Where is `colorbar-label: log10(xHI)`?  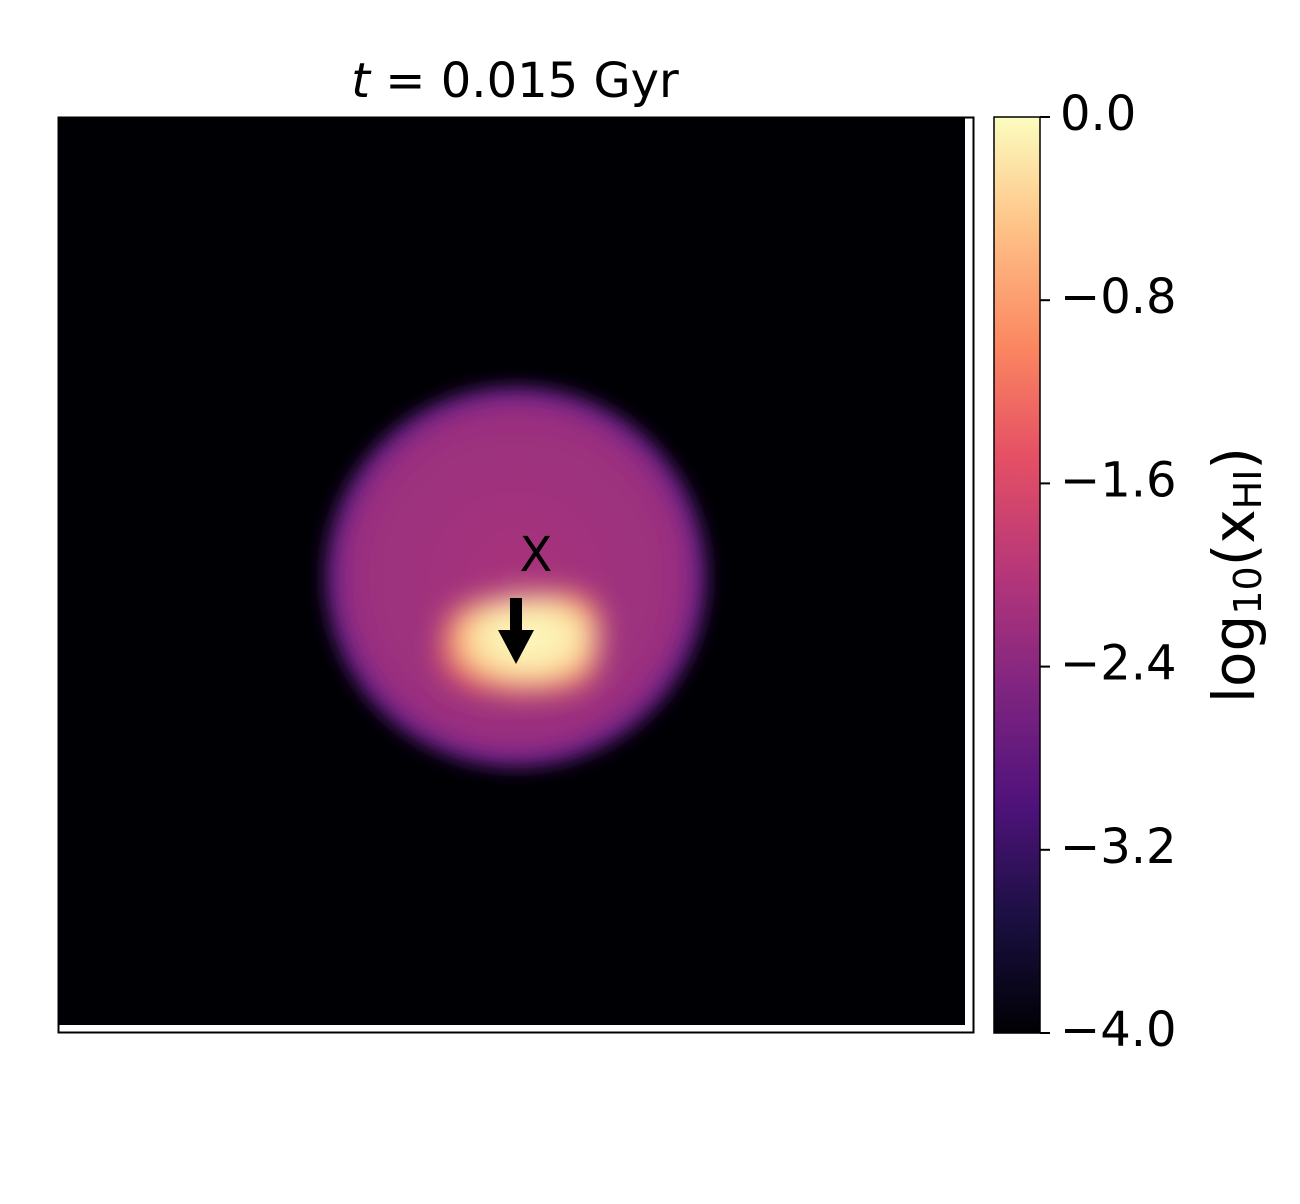
colorbar-label: log10(xHI) is located at coordinates (1234, 575).